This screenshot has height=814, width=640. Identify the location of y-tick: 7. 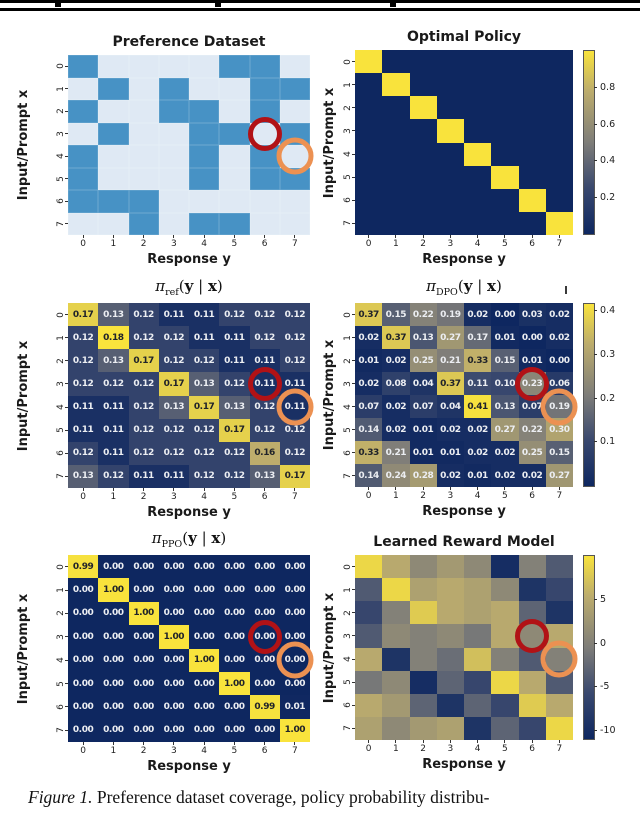
(60, 730).